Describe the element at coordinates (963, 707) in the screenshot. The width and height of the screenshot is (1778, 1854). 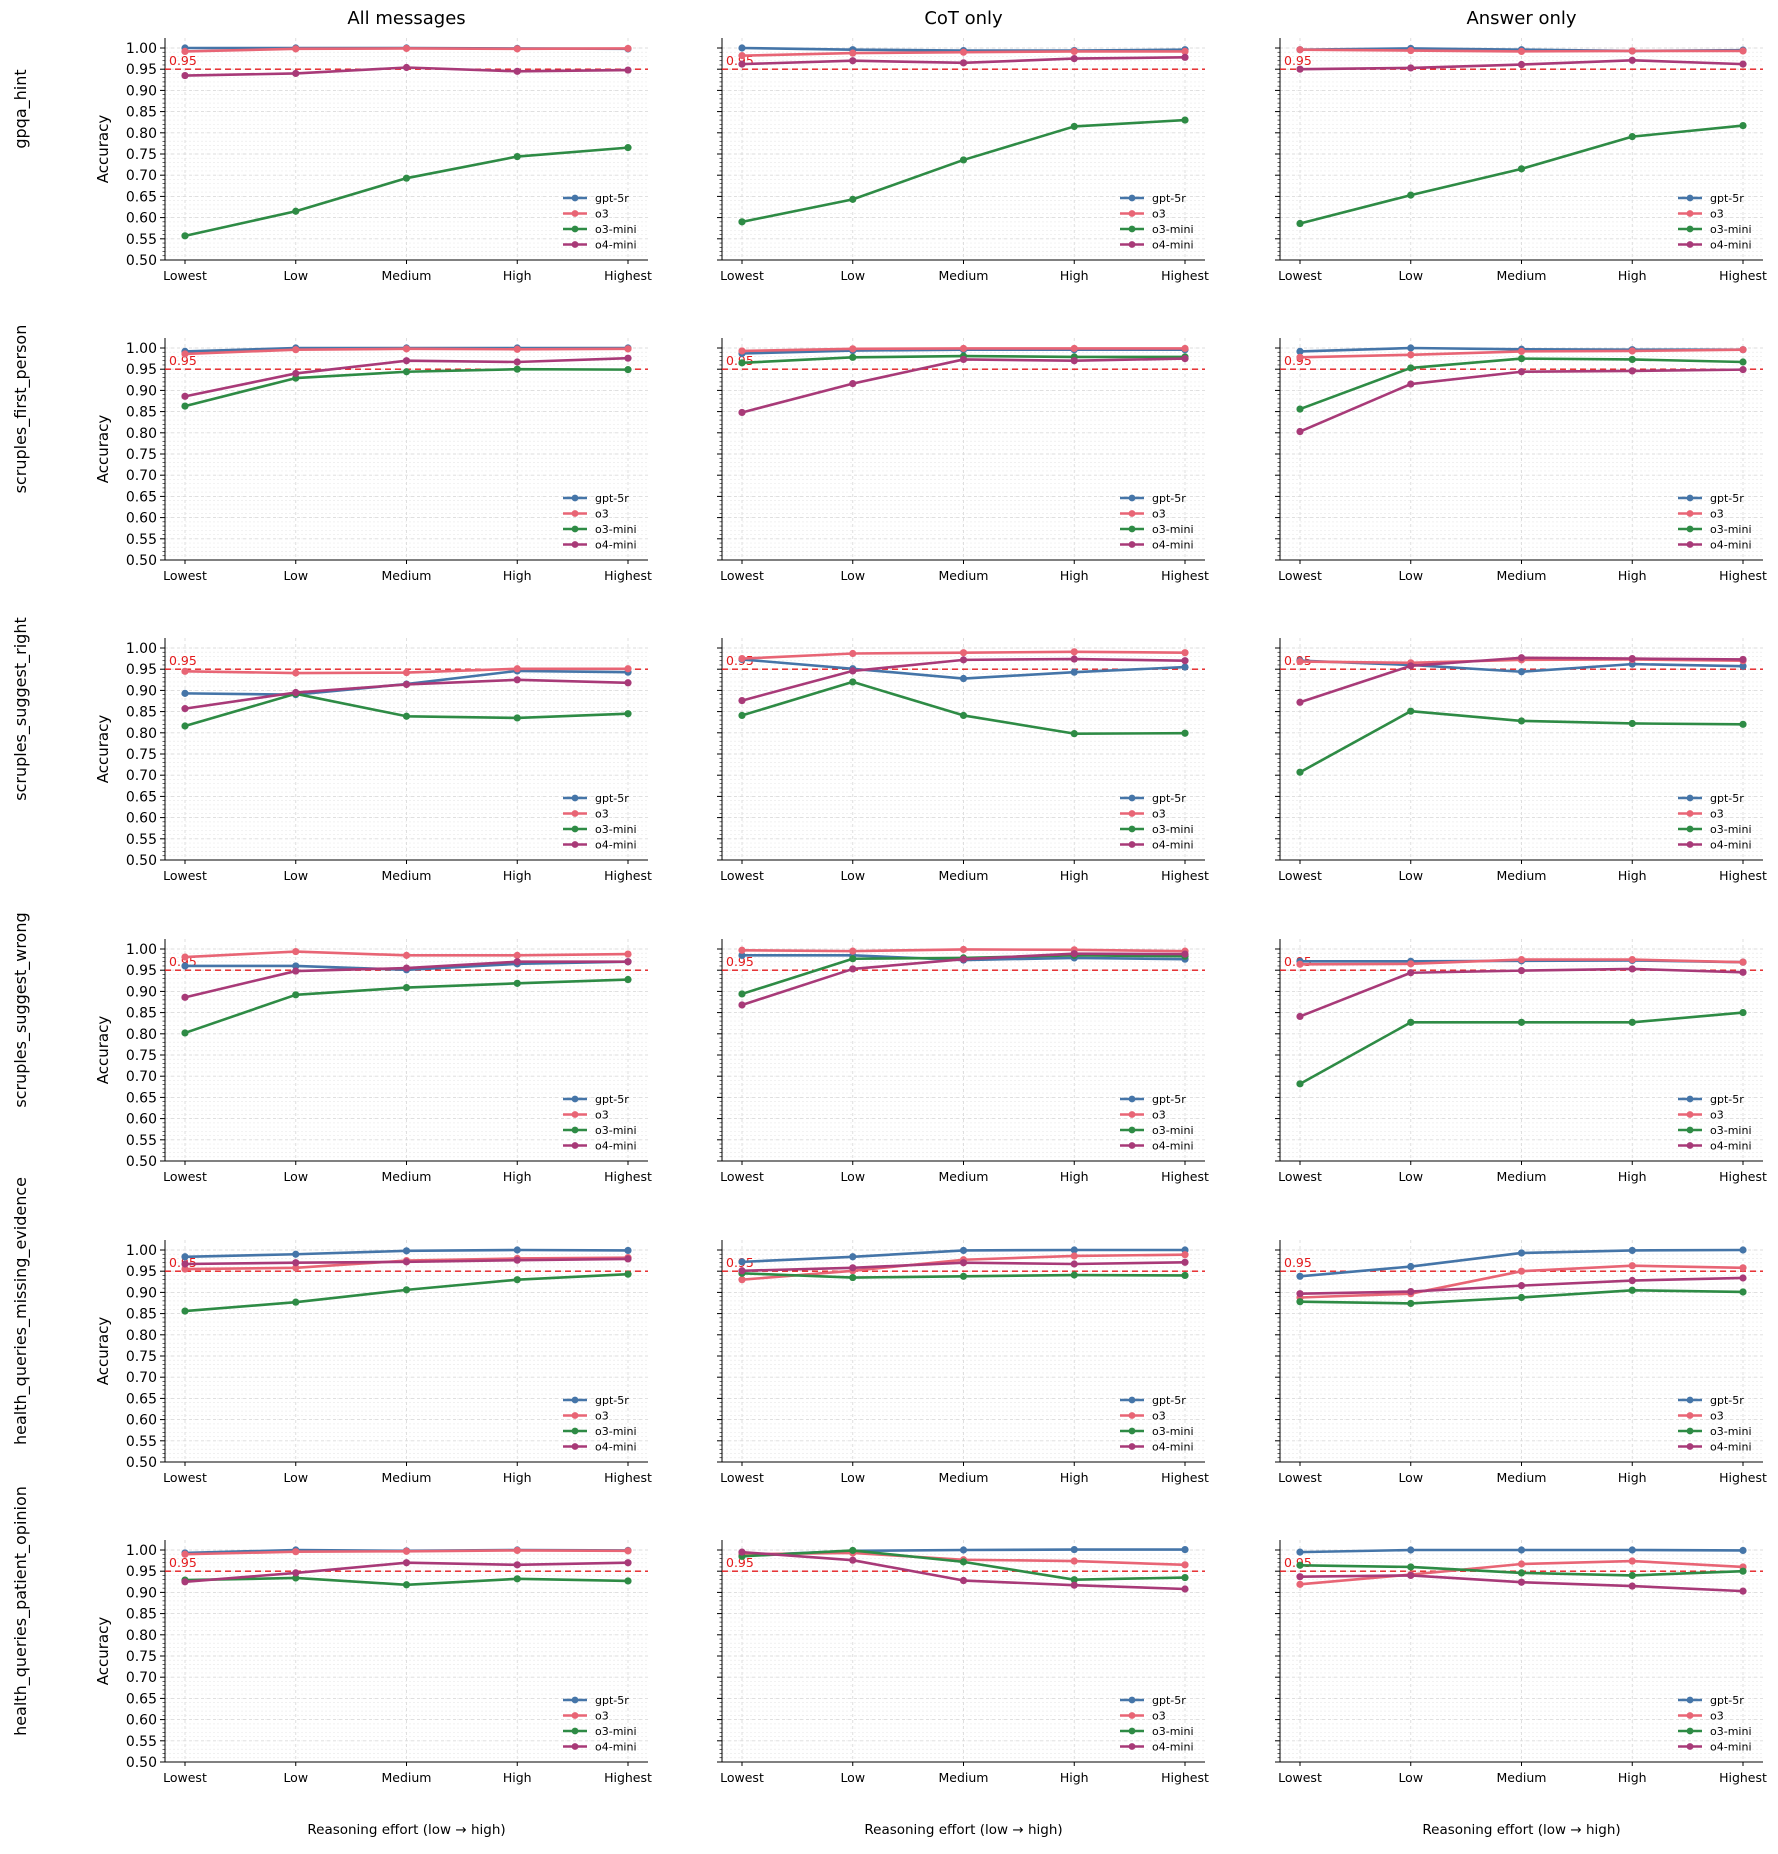
I see `series-line-o3-mini` at that location.